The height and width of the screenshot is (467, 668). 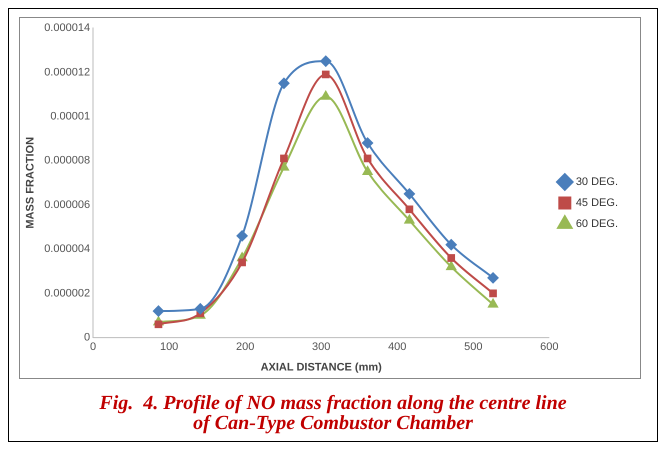 I want to click on y-tick-label: 0.000006, so click(x=67, y=204).